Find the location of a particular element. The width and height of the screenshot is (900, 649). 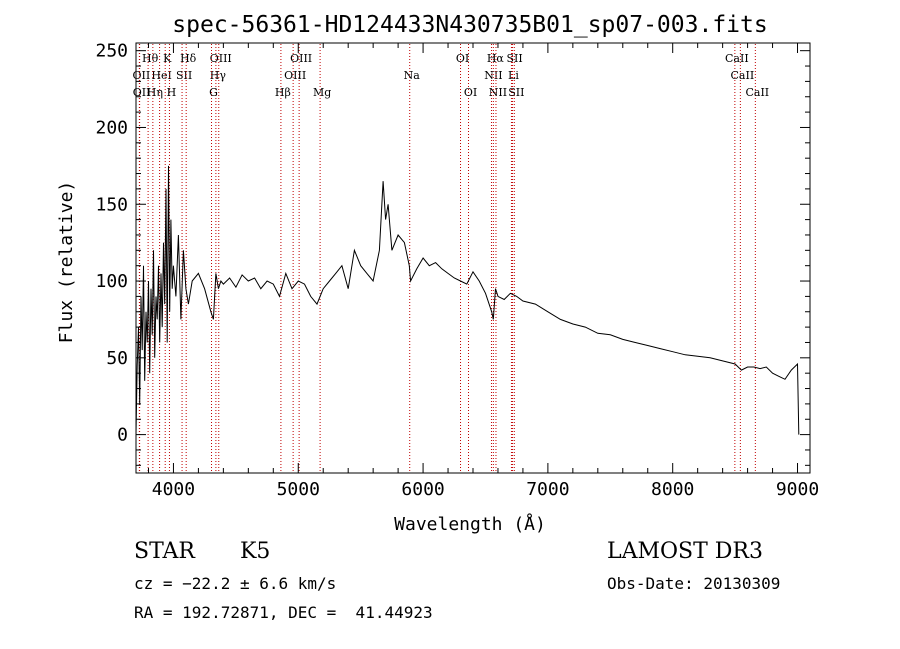

line-label: Mg is located at coordinates (322, 92).